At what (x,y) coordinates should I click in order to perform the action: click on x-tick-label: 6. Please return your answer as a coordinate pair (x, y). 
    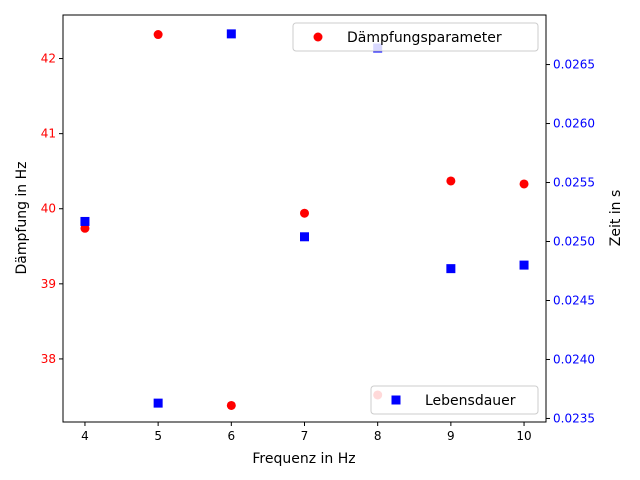
    Looking at the image, I should click on (231, 436).